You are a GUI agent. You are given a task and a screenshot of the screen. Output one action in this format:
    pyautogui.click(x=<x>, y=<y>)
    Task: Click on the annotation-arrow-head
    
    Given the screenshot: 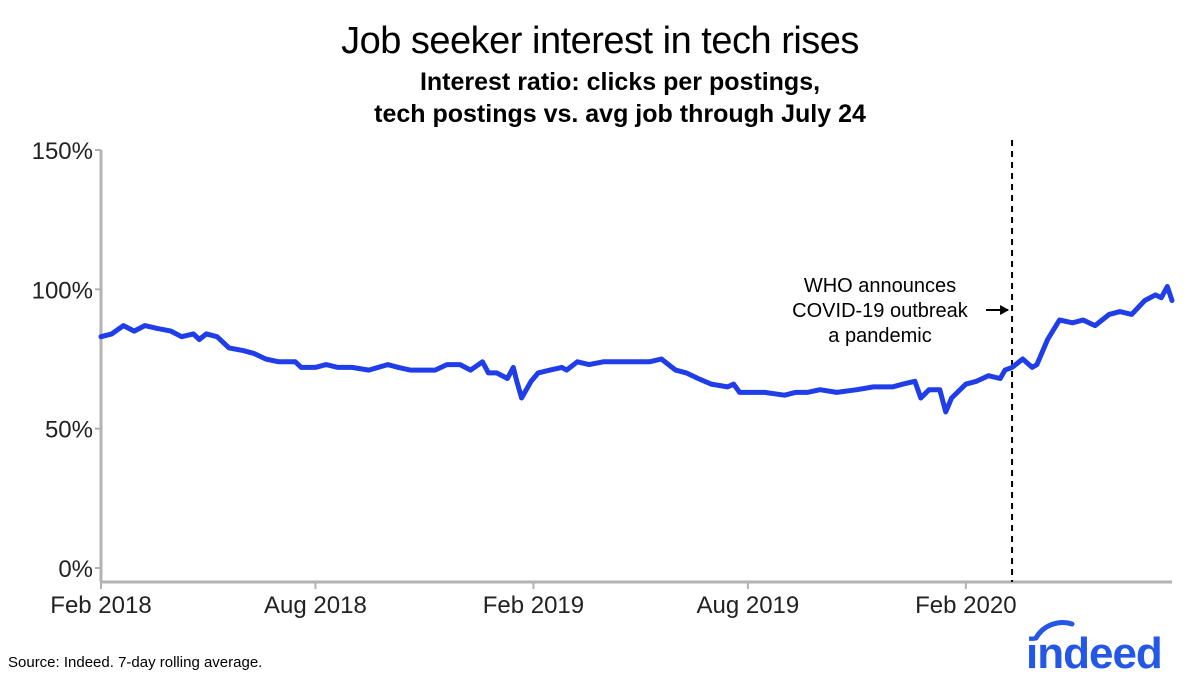 What is the action you would take?
    pyautogui.click(x=1005, y=310)
    